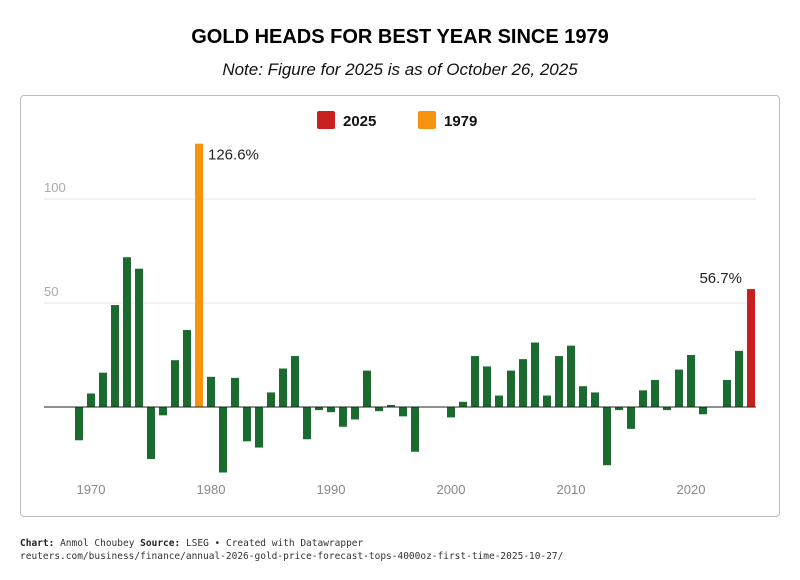  What do you see at coordinates (451, 412) in the screenshot?
I see `bar-2000` at bounding box center [451, 412].